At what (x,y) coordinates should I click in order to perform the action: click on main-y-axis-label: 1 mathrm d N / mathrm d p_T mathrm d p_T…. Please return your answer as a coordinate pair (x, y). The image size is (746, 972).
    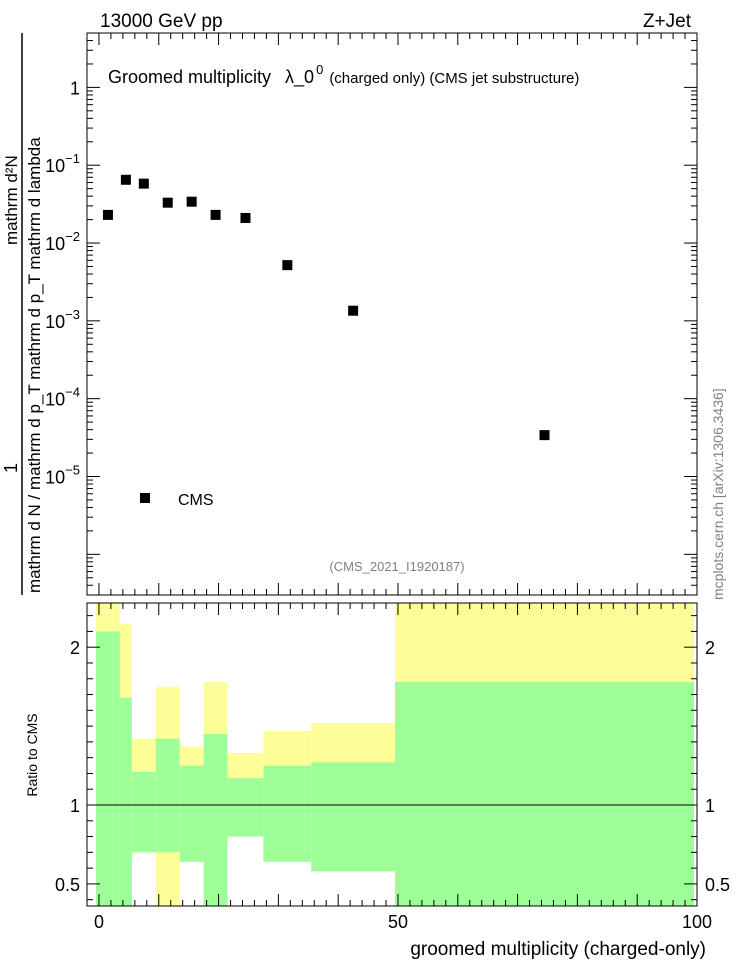
    Looking at the image, I should click on (22, 314).